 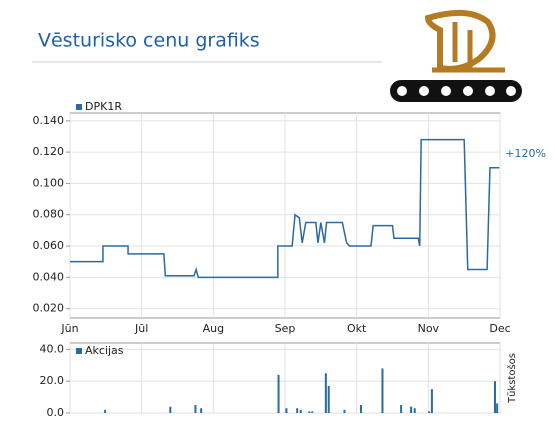 I want to click on y-tick-label: 0.100, so click(x=49, y=182).